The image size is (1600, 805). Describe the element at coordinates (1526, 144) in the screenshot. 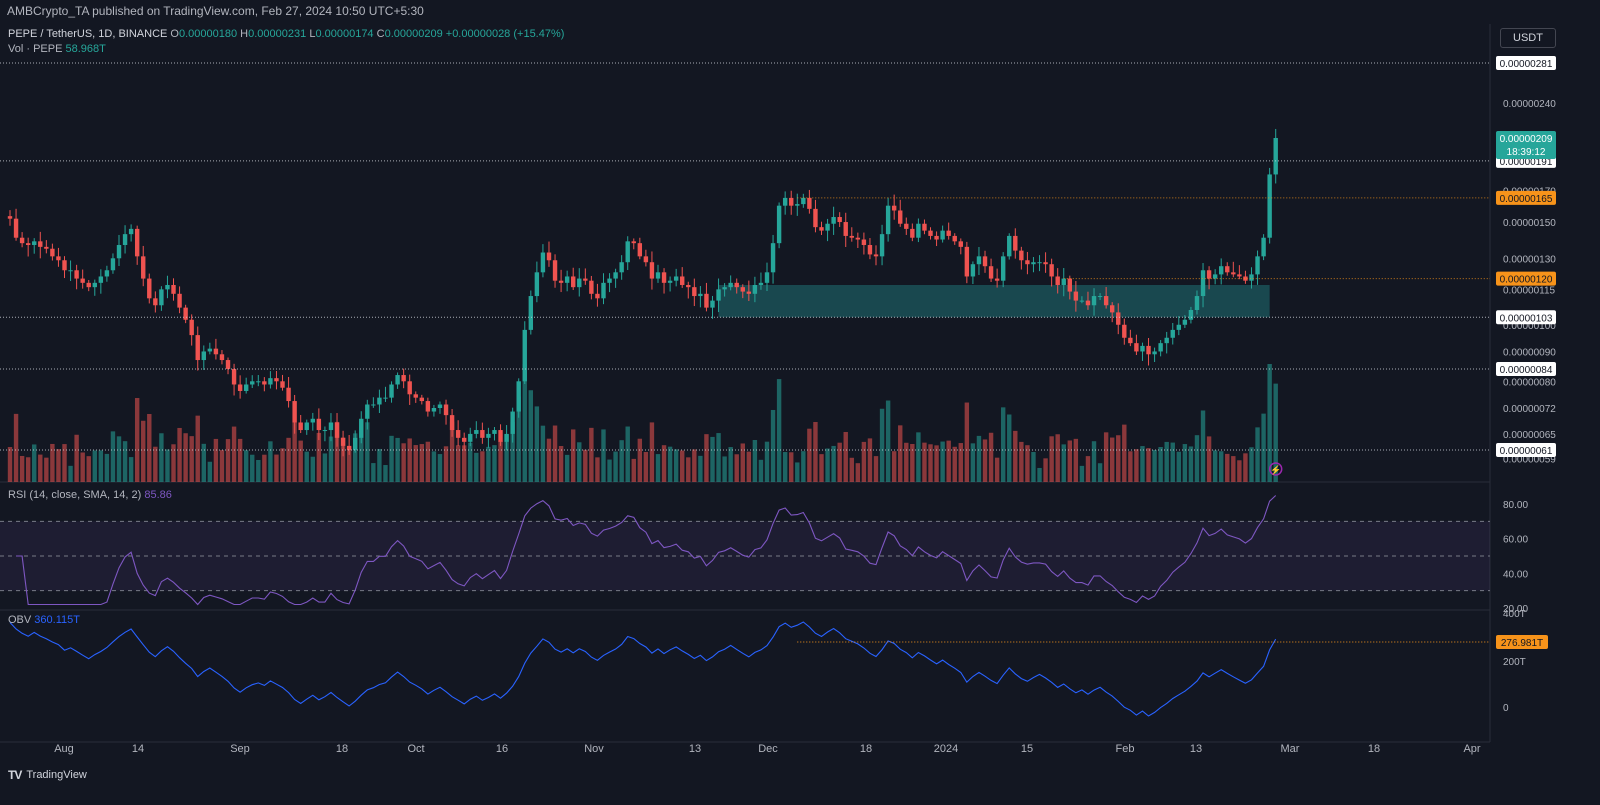

I see `current-price-box` at that location.